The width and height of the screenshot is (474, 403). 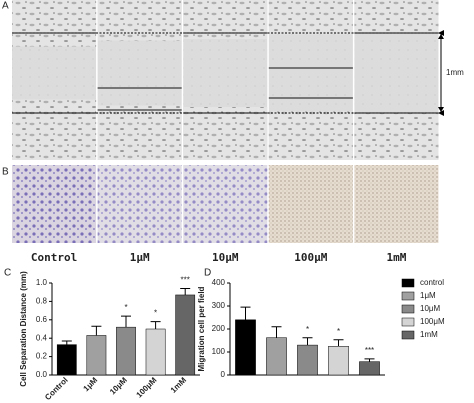 What do you see at coordinates (140, 257) in the screenshot?
I see `condition-label: 1μM` at bounding box center [140, 257].